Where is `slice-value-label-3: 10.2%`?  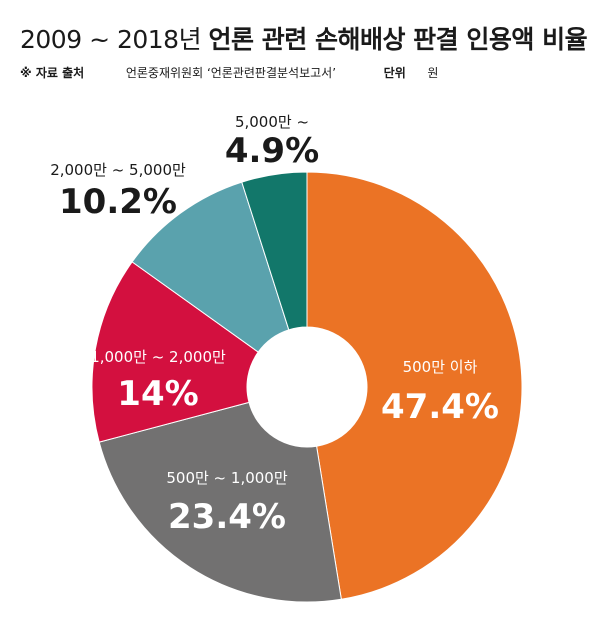 slice-value-label-3: 10.2% is located at coordinates (118, 202).